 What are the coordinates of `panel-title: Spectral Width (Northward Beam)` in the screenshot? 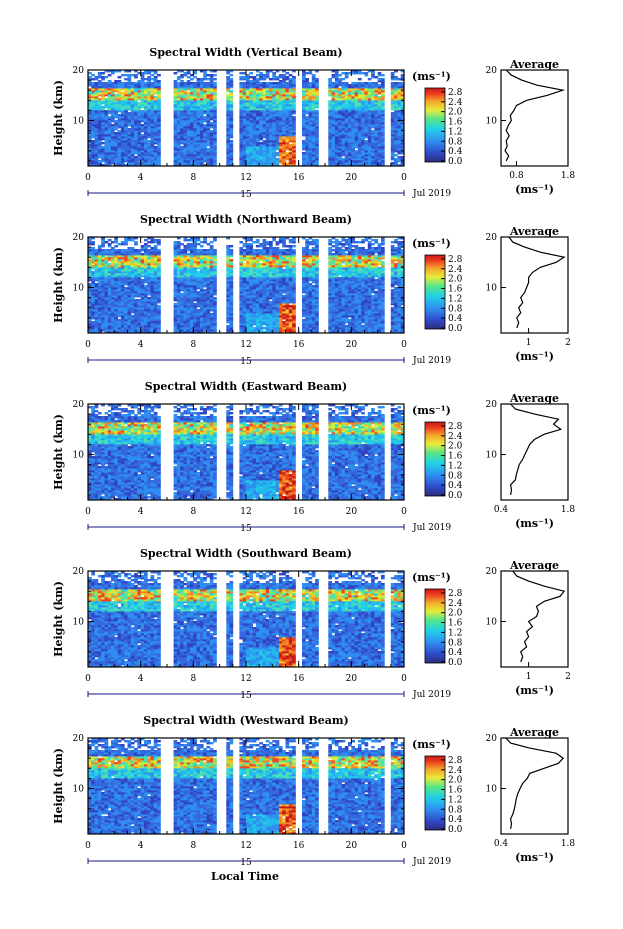 It's located at (246, 219).